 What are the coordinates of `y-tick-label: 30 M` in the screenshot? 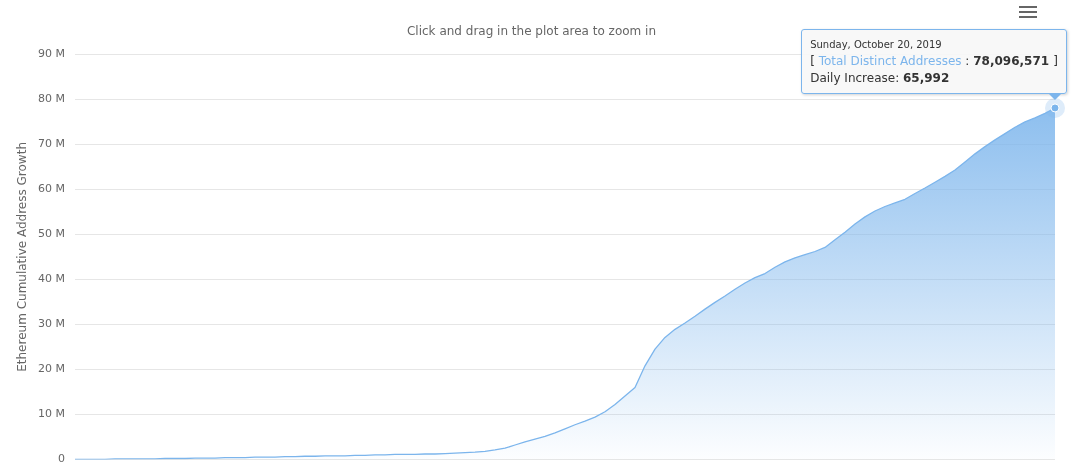 It's located at (51, 324).